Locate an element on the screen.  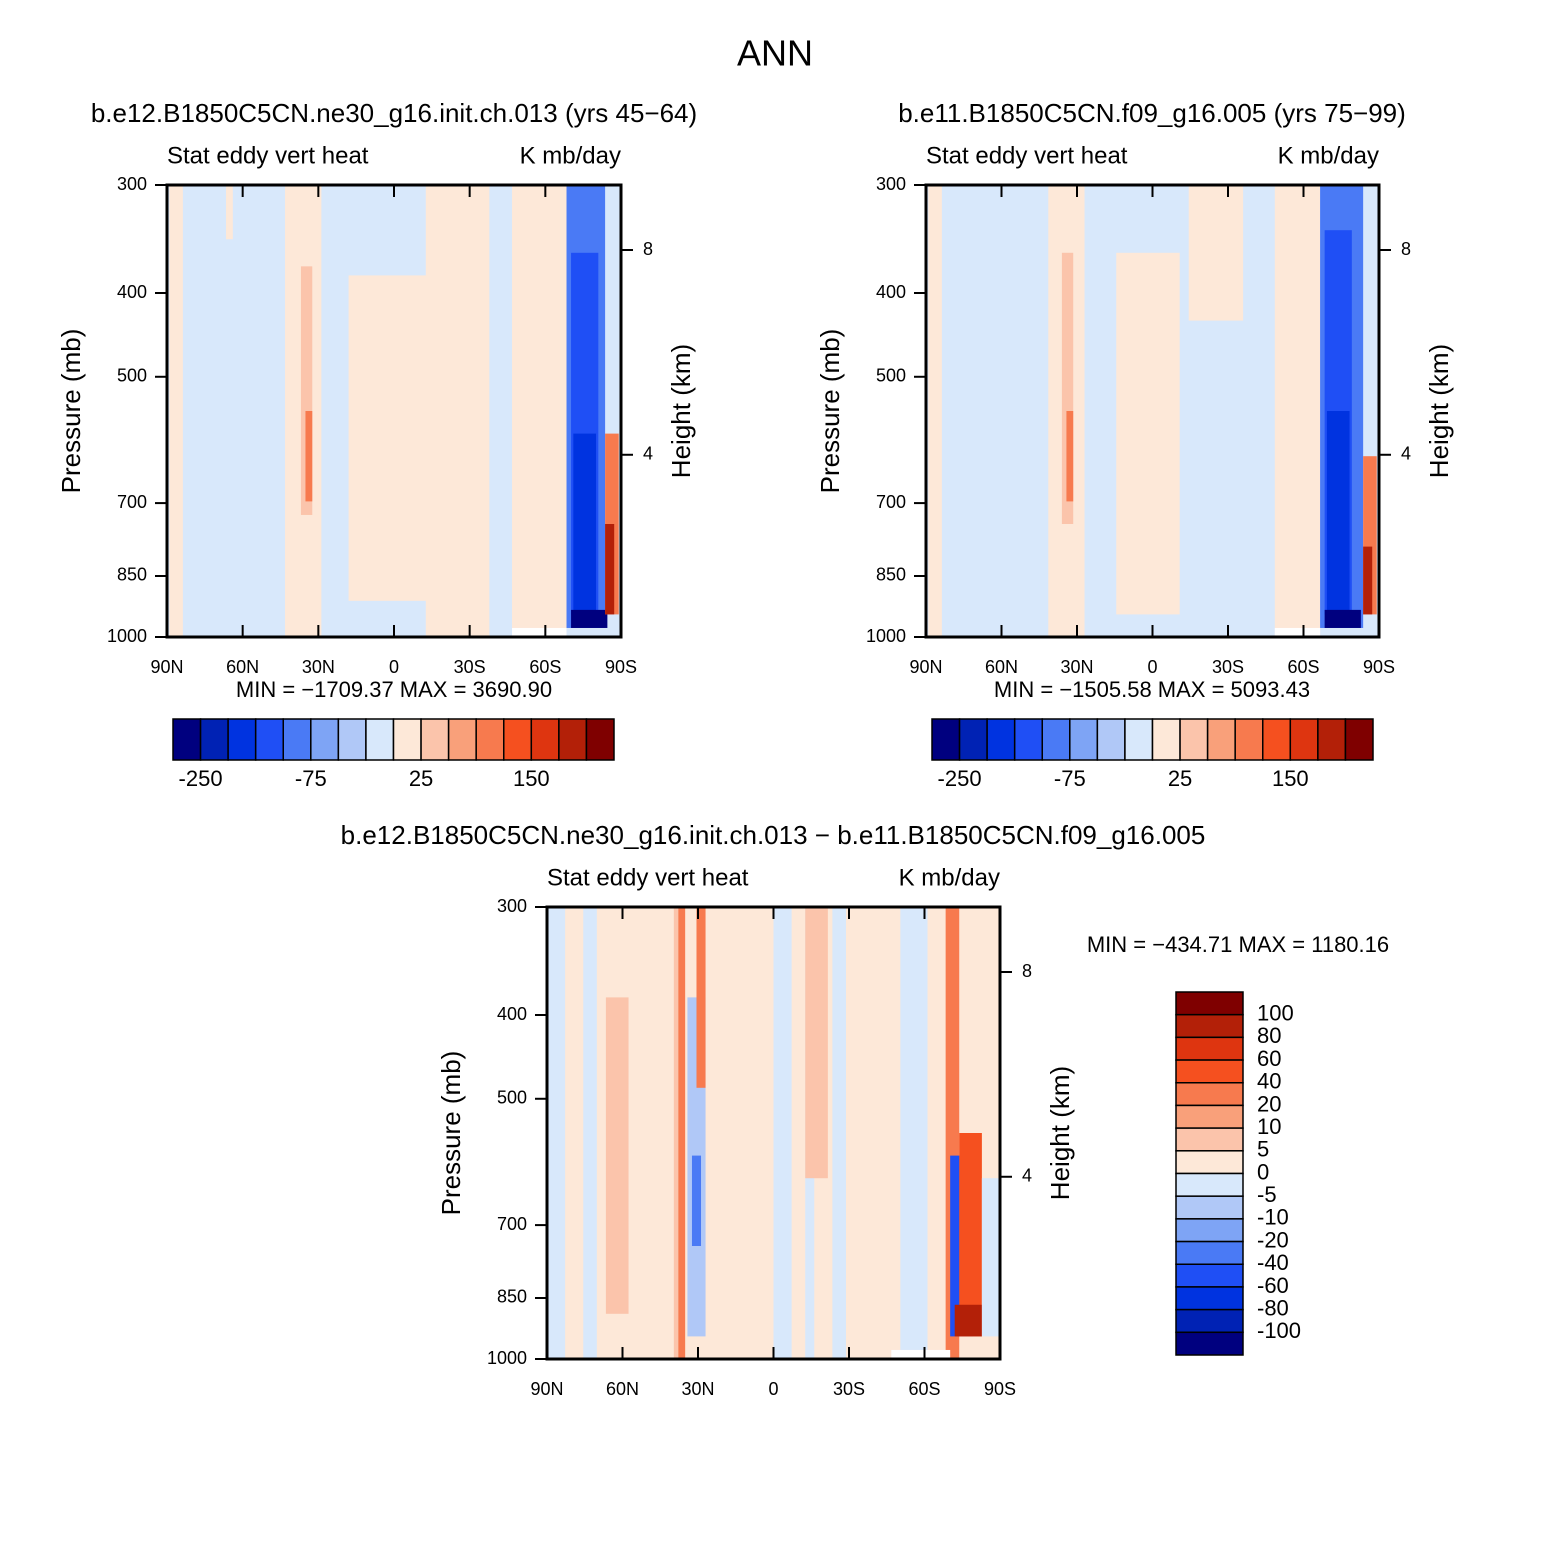
subtitle-left: Stat eddy vert heat is located at coordinates (1027, 155).